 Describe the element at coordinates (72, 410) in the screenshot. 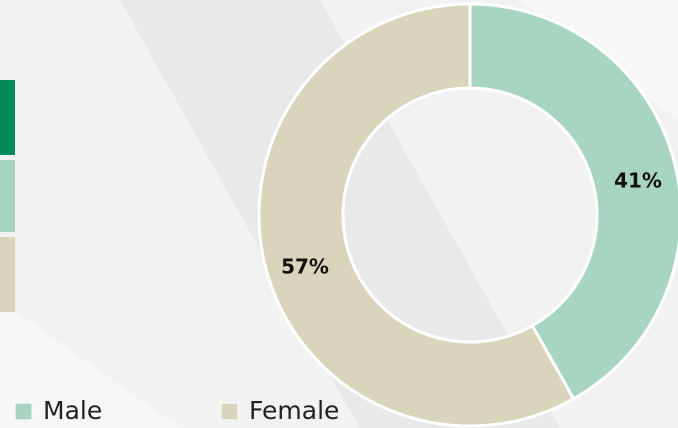

I see `legend-label: Male` at that location.